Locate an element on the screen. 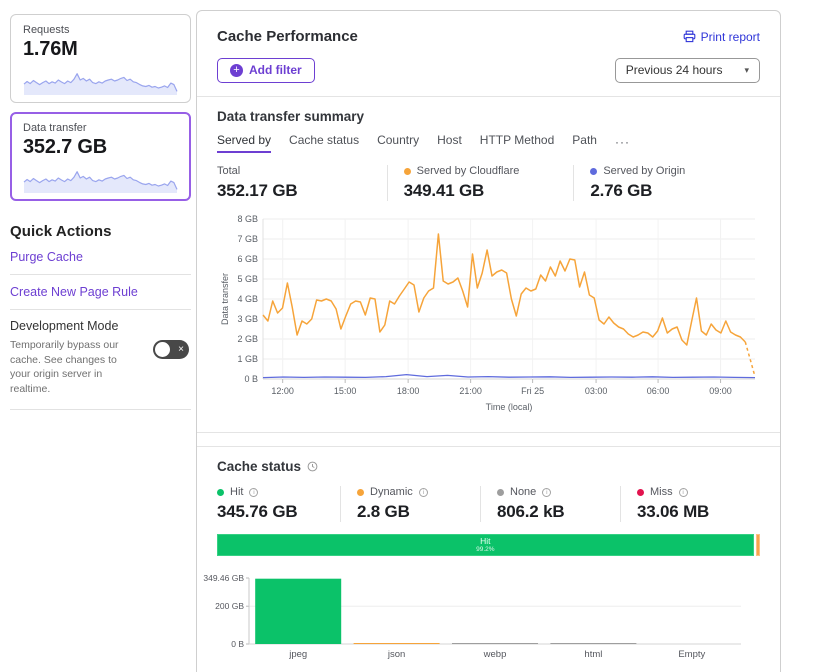 The image size is (825, 672). svg-text: jpeg is located at coordinates (297, 654).